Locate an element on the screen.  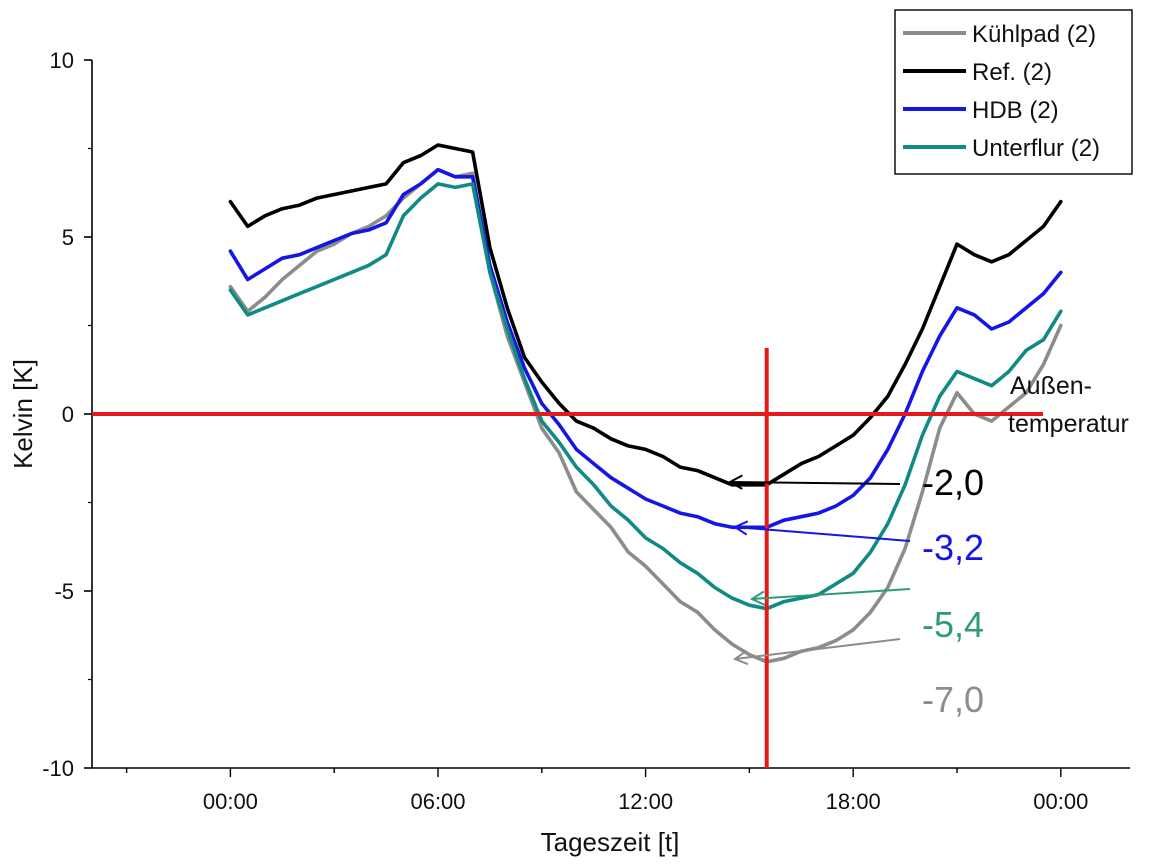
x-tick-label: 18:00 is located at coordinates (853, 801).